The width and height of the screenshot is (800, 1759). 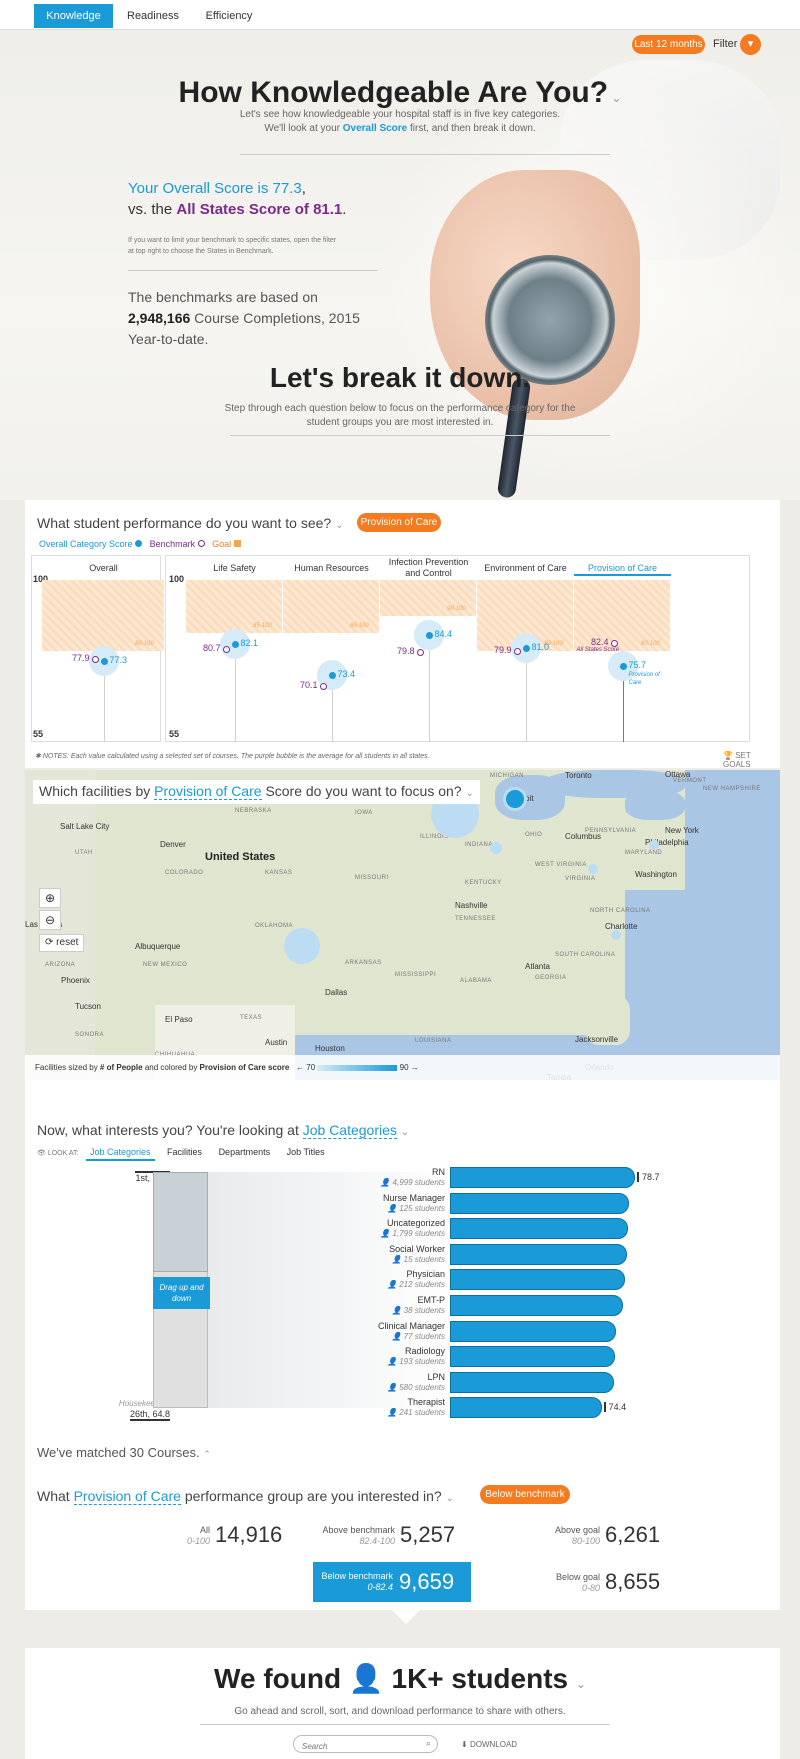 What do you see at coordinates (185, 1152) in the screenshot?
I see `tab-facilities: Facilities` at bounding box center [185, 1152].